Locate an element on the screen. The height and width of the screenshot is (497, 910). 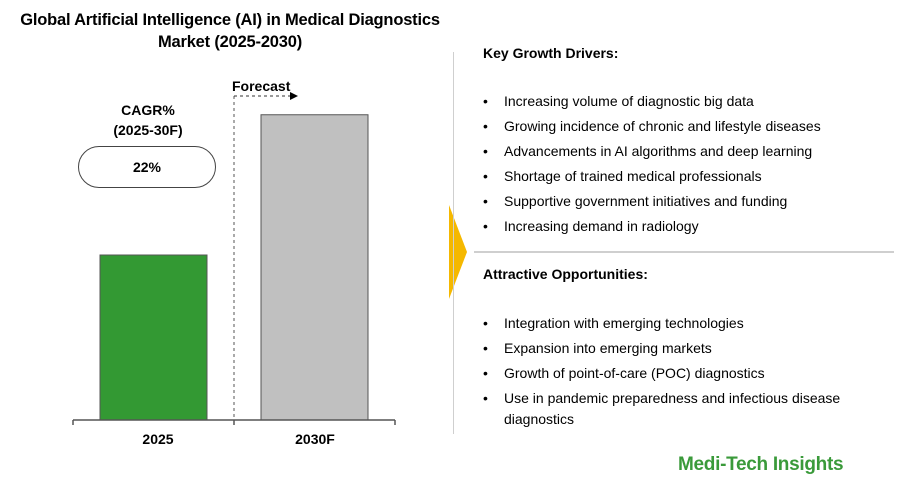
yellow-chevron-icon is located at coordinates (458, 252).